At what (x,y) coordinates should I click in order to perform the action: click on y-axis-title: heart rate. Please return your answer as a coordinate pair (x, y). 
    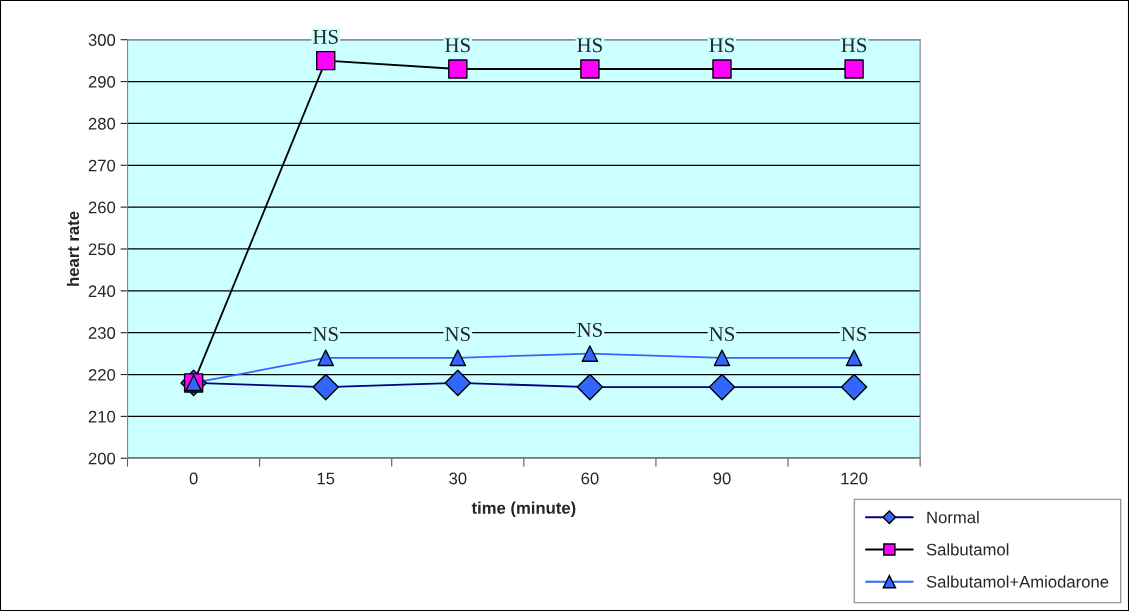
    Looking at the image, I should click on (73, 248).